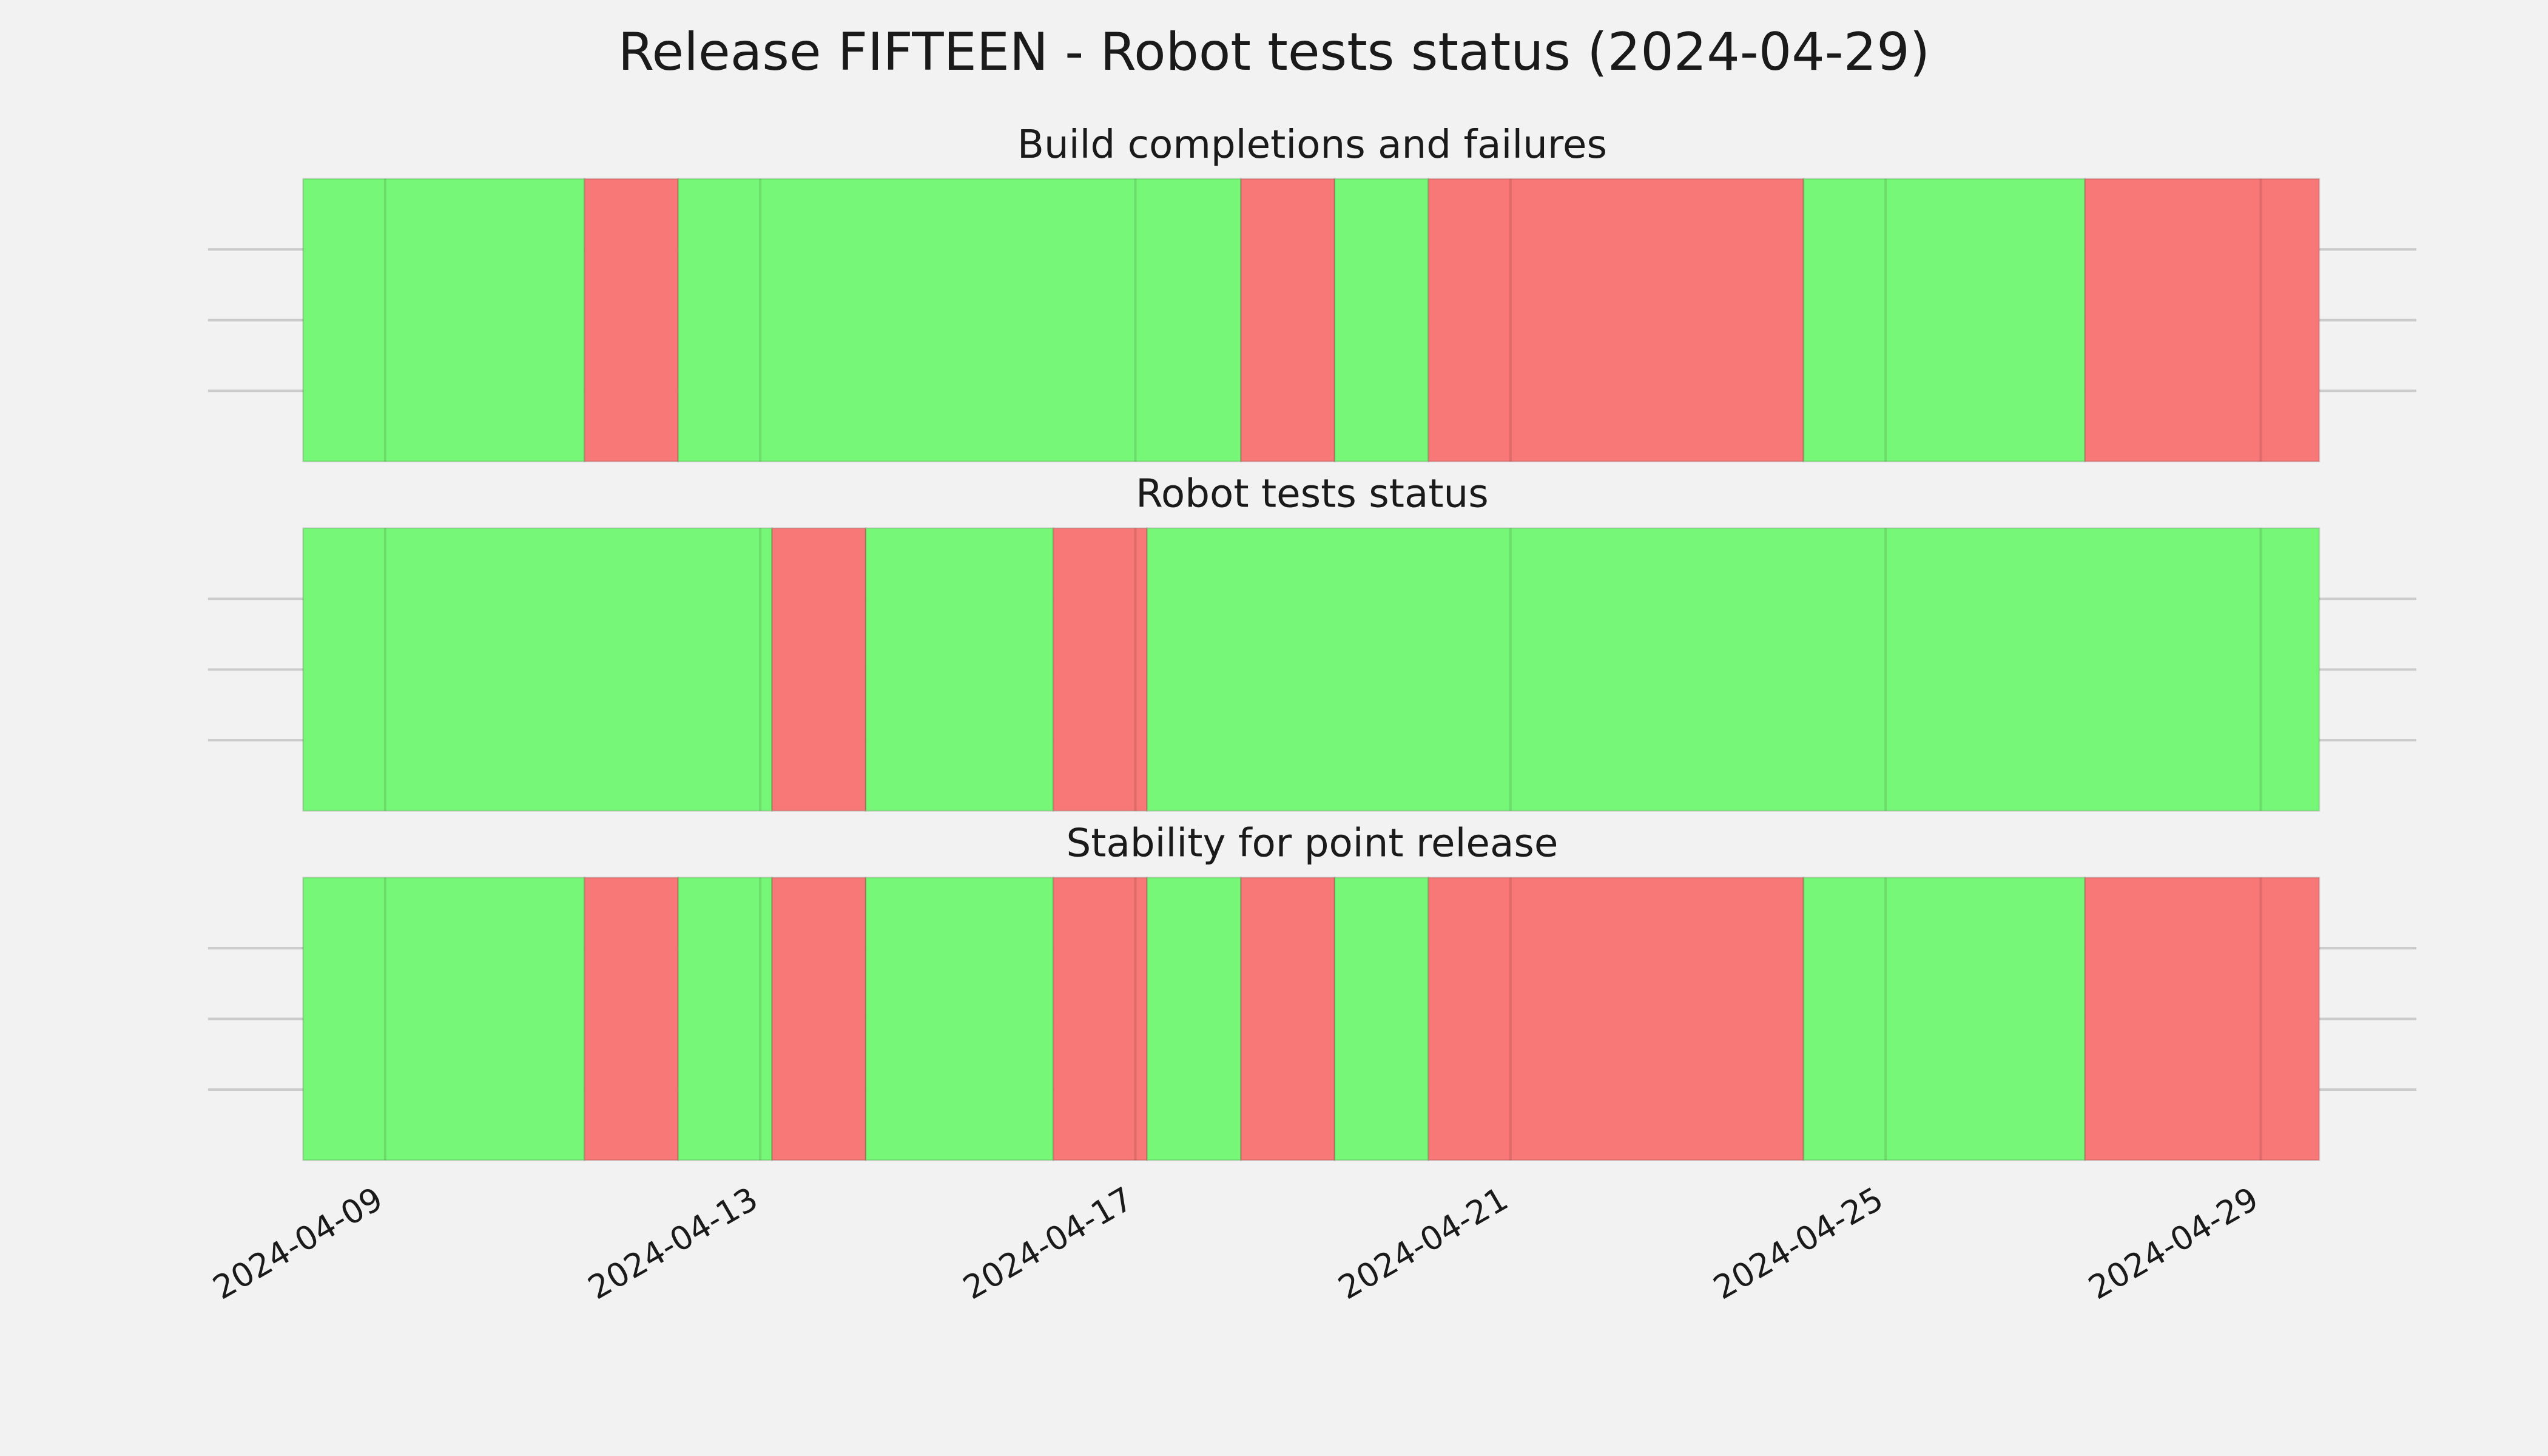 The image size is (2548, 1456). I want to click on subplot-title: Stability for point release, so click(1313, 843).